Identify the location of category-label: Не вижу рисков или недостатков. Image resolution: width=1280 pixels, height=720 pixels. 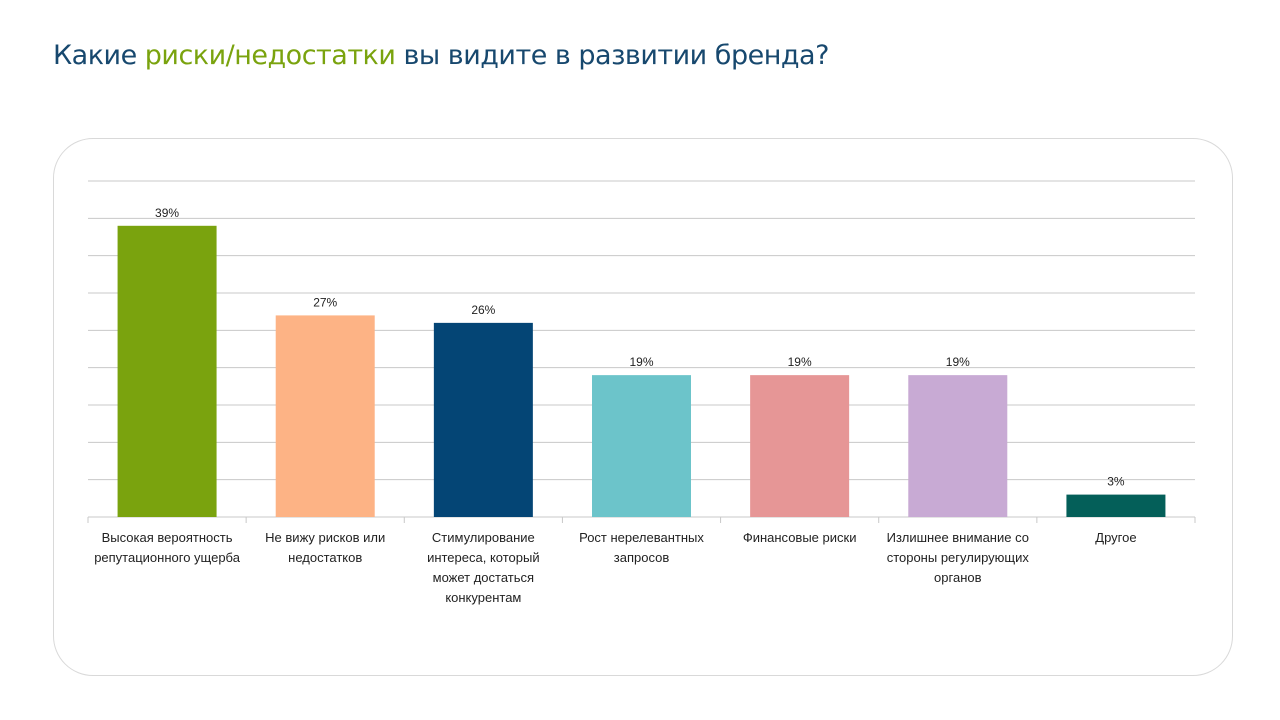
(325, 547).